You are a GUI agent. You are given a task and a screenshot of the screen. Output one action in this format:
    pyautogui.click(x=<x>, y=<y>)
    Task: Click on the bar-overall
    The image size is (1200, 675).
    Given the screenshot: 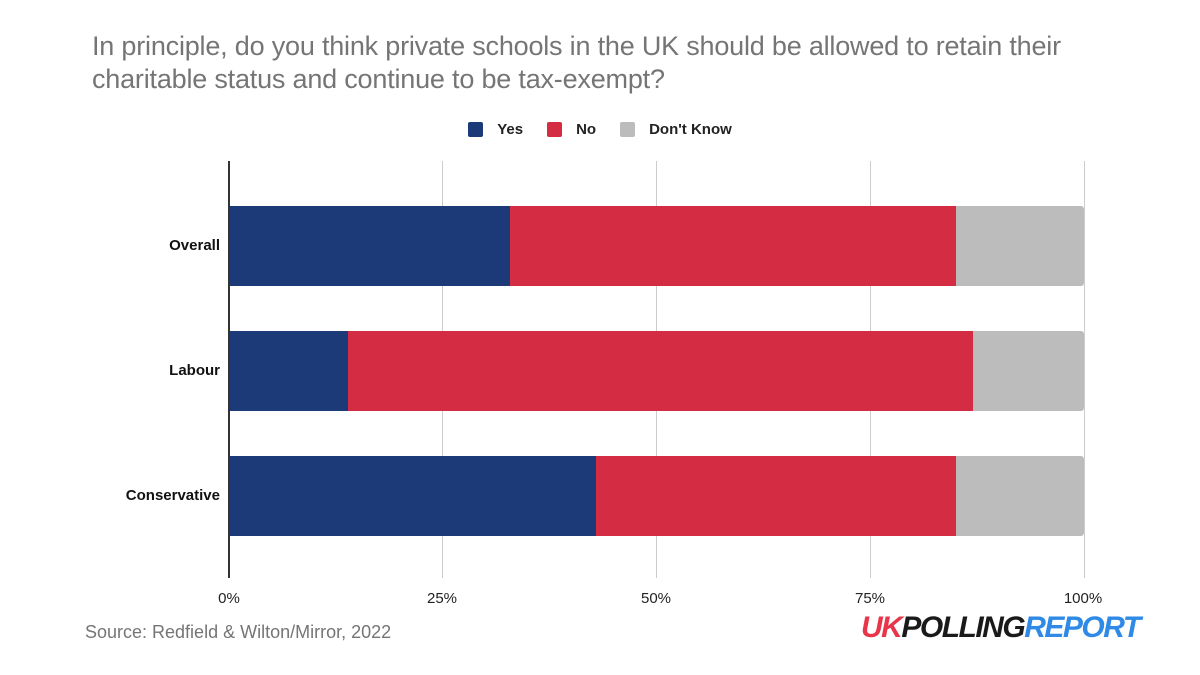 What is the action you would take?
    pyautogui.click(x=656, y=246)
    